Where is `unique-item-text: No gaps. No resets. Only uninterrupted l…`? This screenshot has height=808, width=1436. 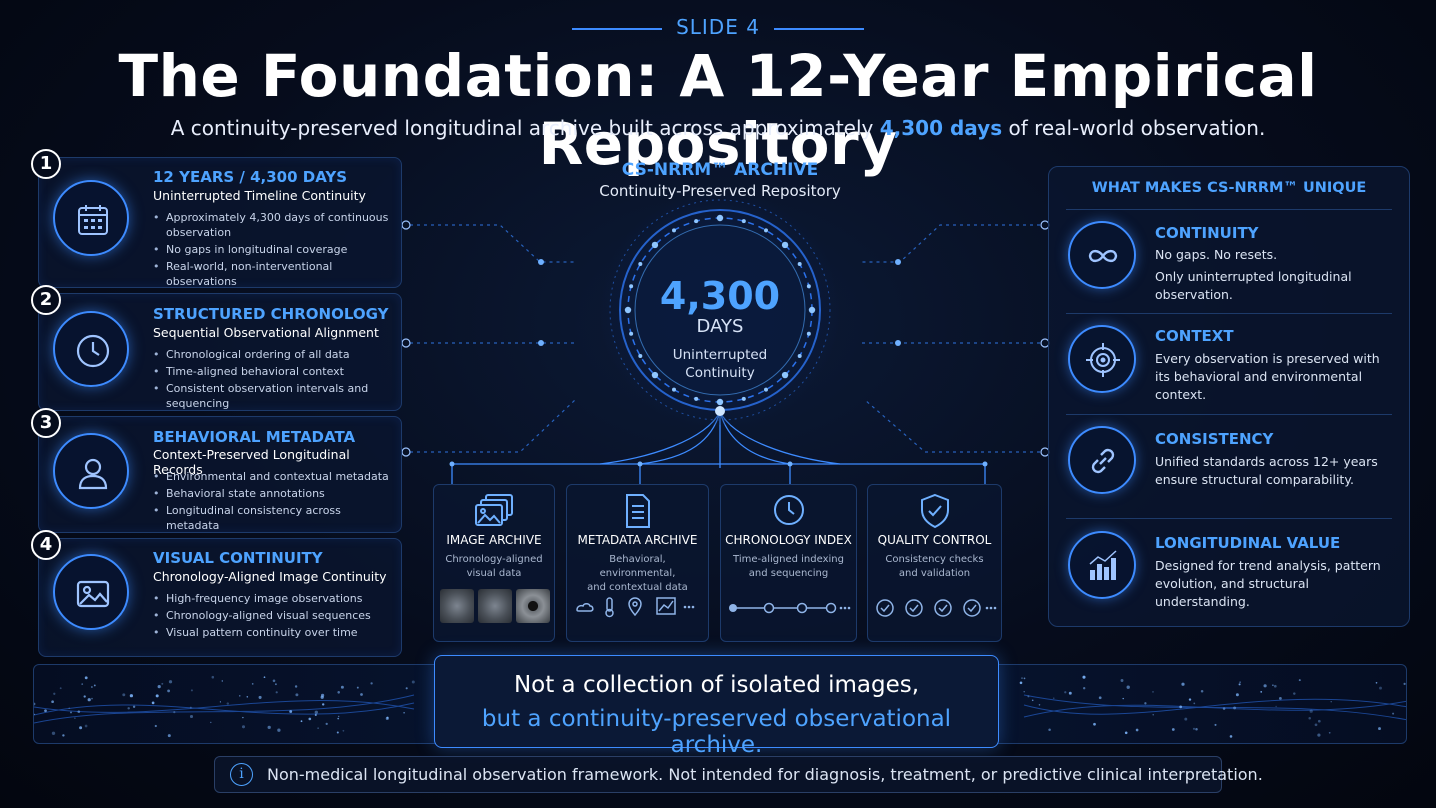
unique-item-text: No gaps. No resets. Only uninterrupted l… is located at coordinates (1270, 275).